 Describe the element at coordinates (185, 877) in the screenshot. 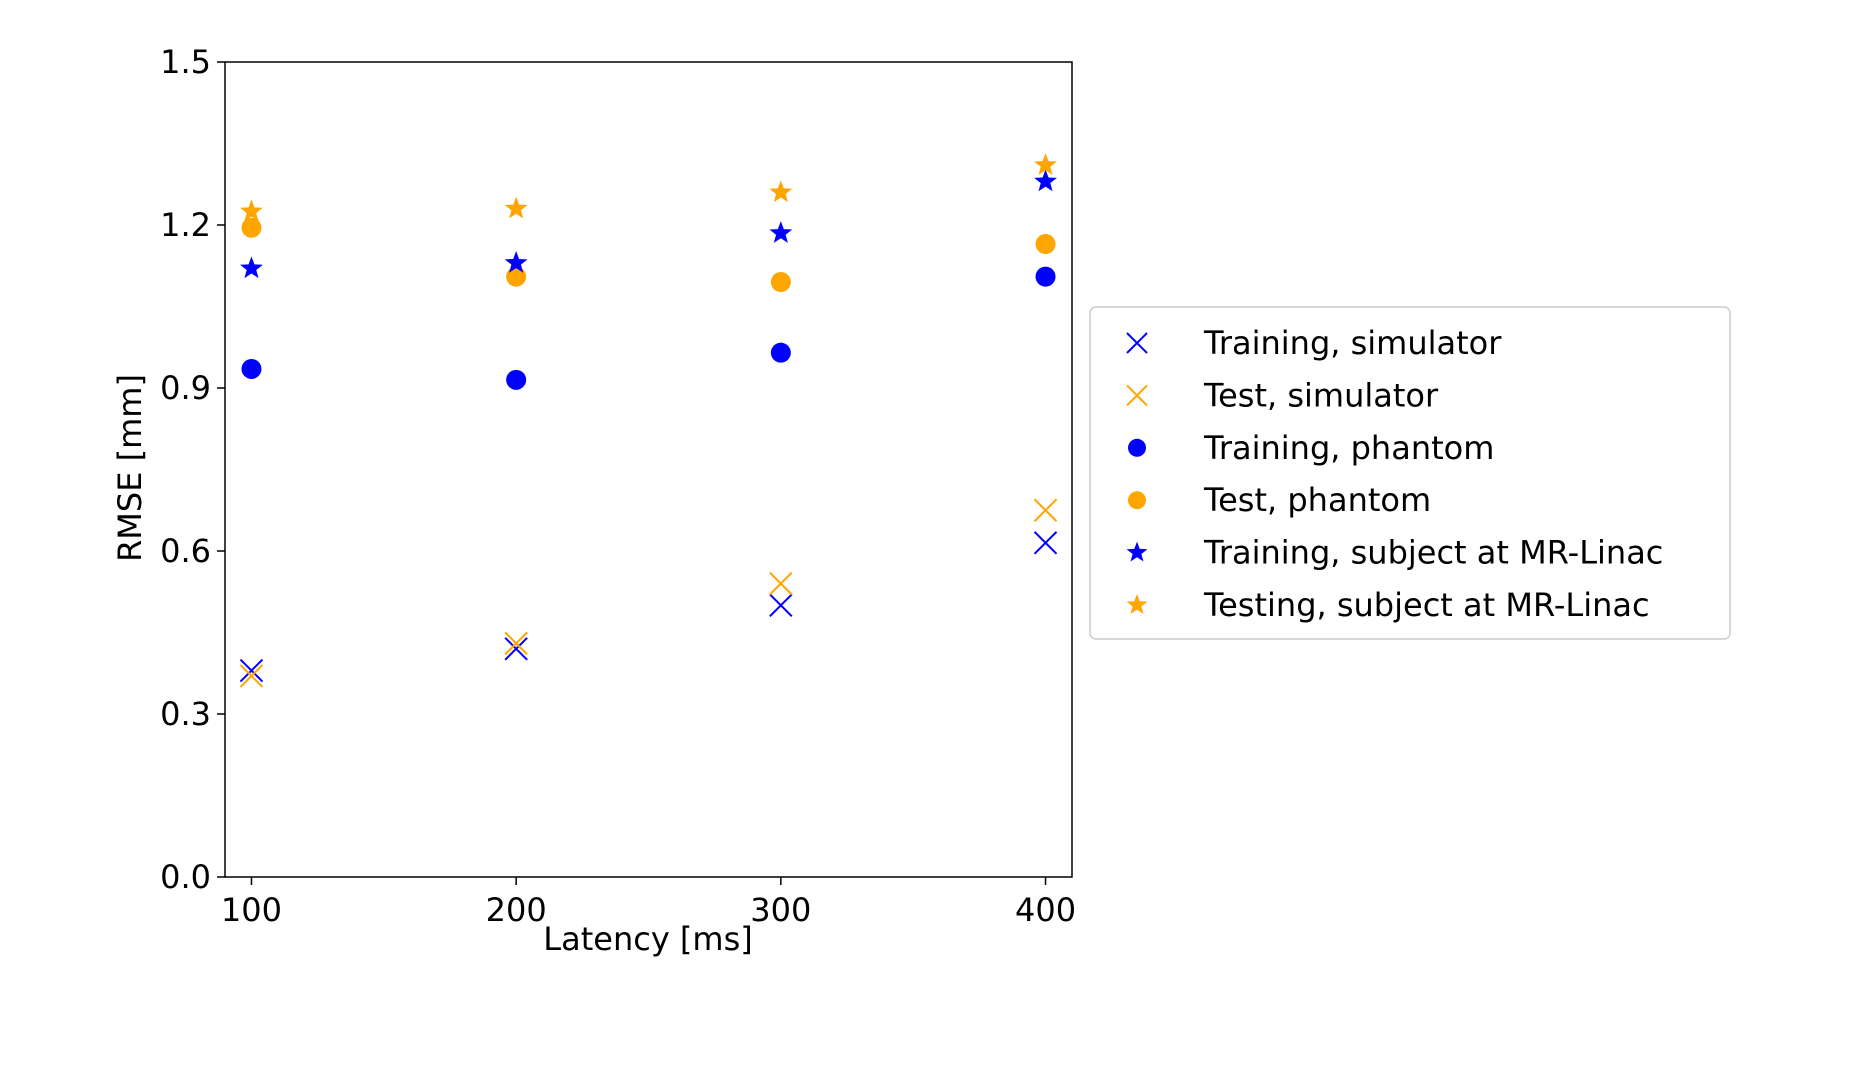

I see `y-tick-label: 0.0` at that location.